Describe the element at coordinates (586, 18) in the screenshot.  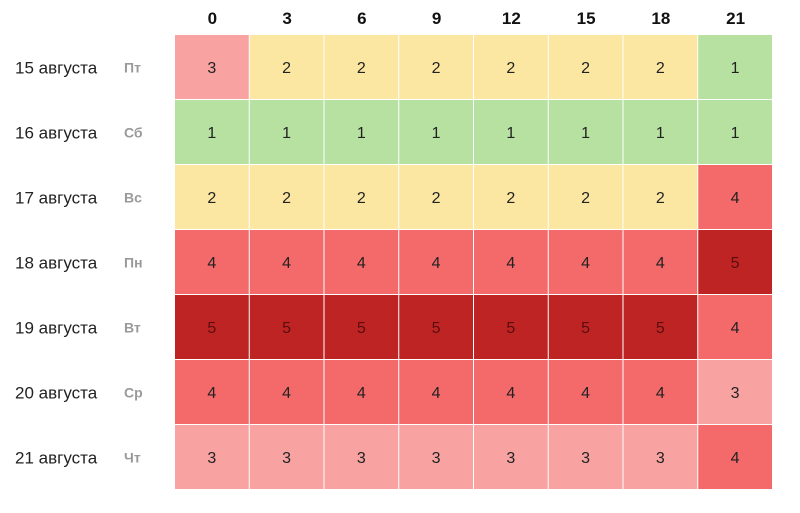
I see `column-header-15: 15` at that location.